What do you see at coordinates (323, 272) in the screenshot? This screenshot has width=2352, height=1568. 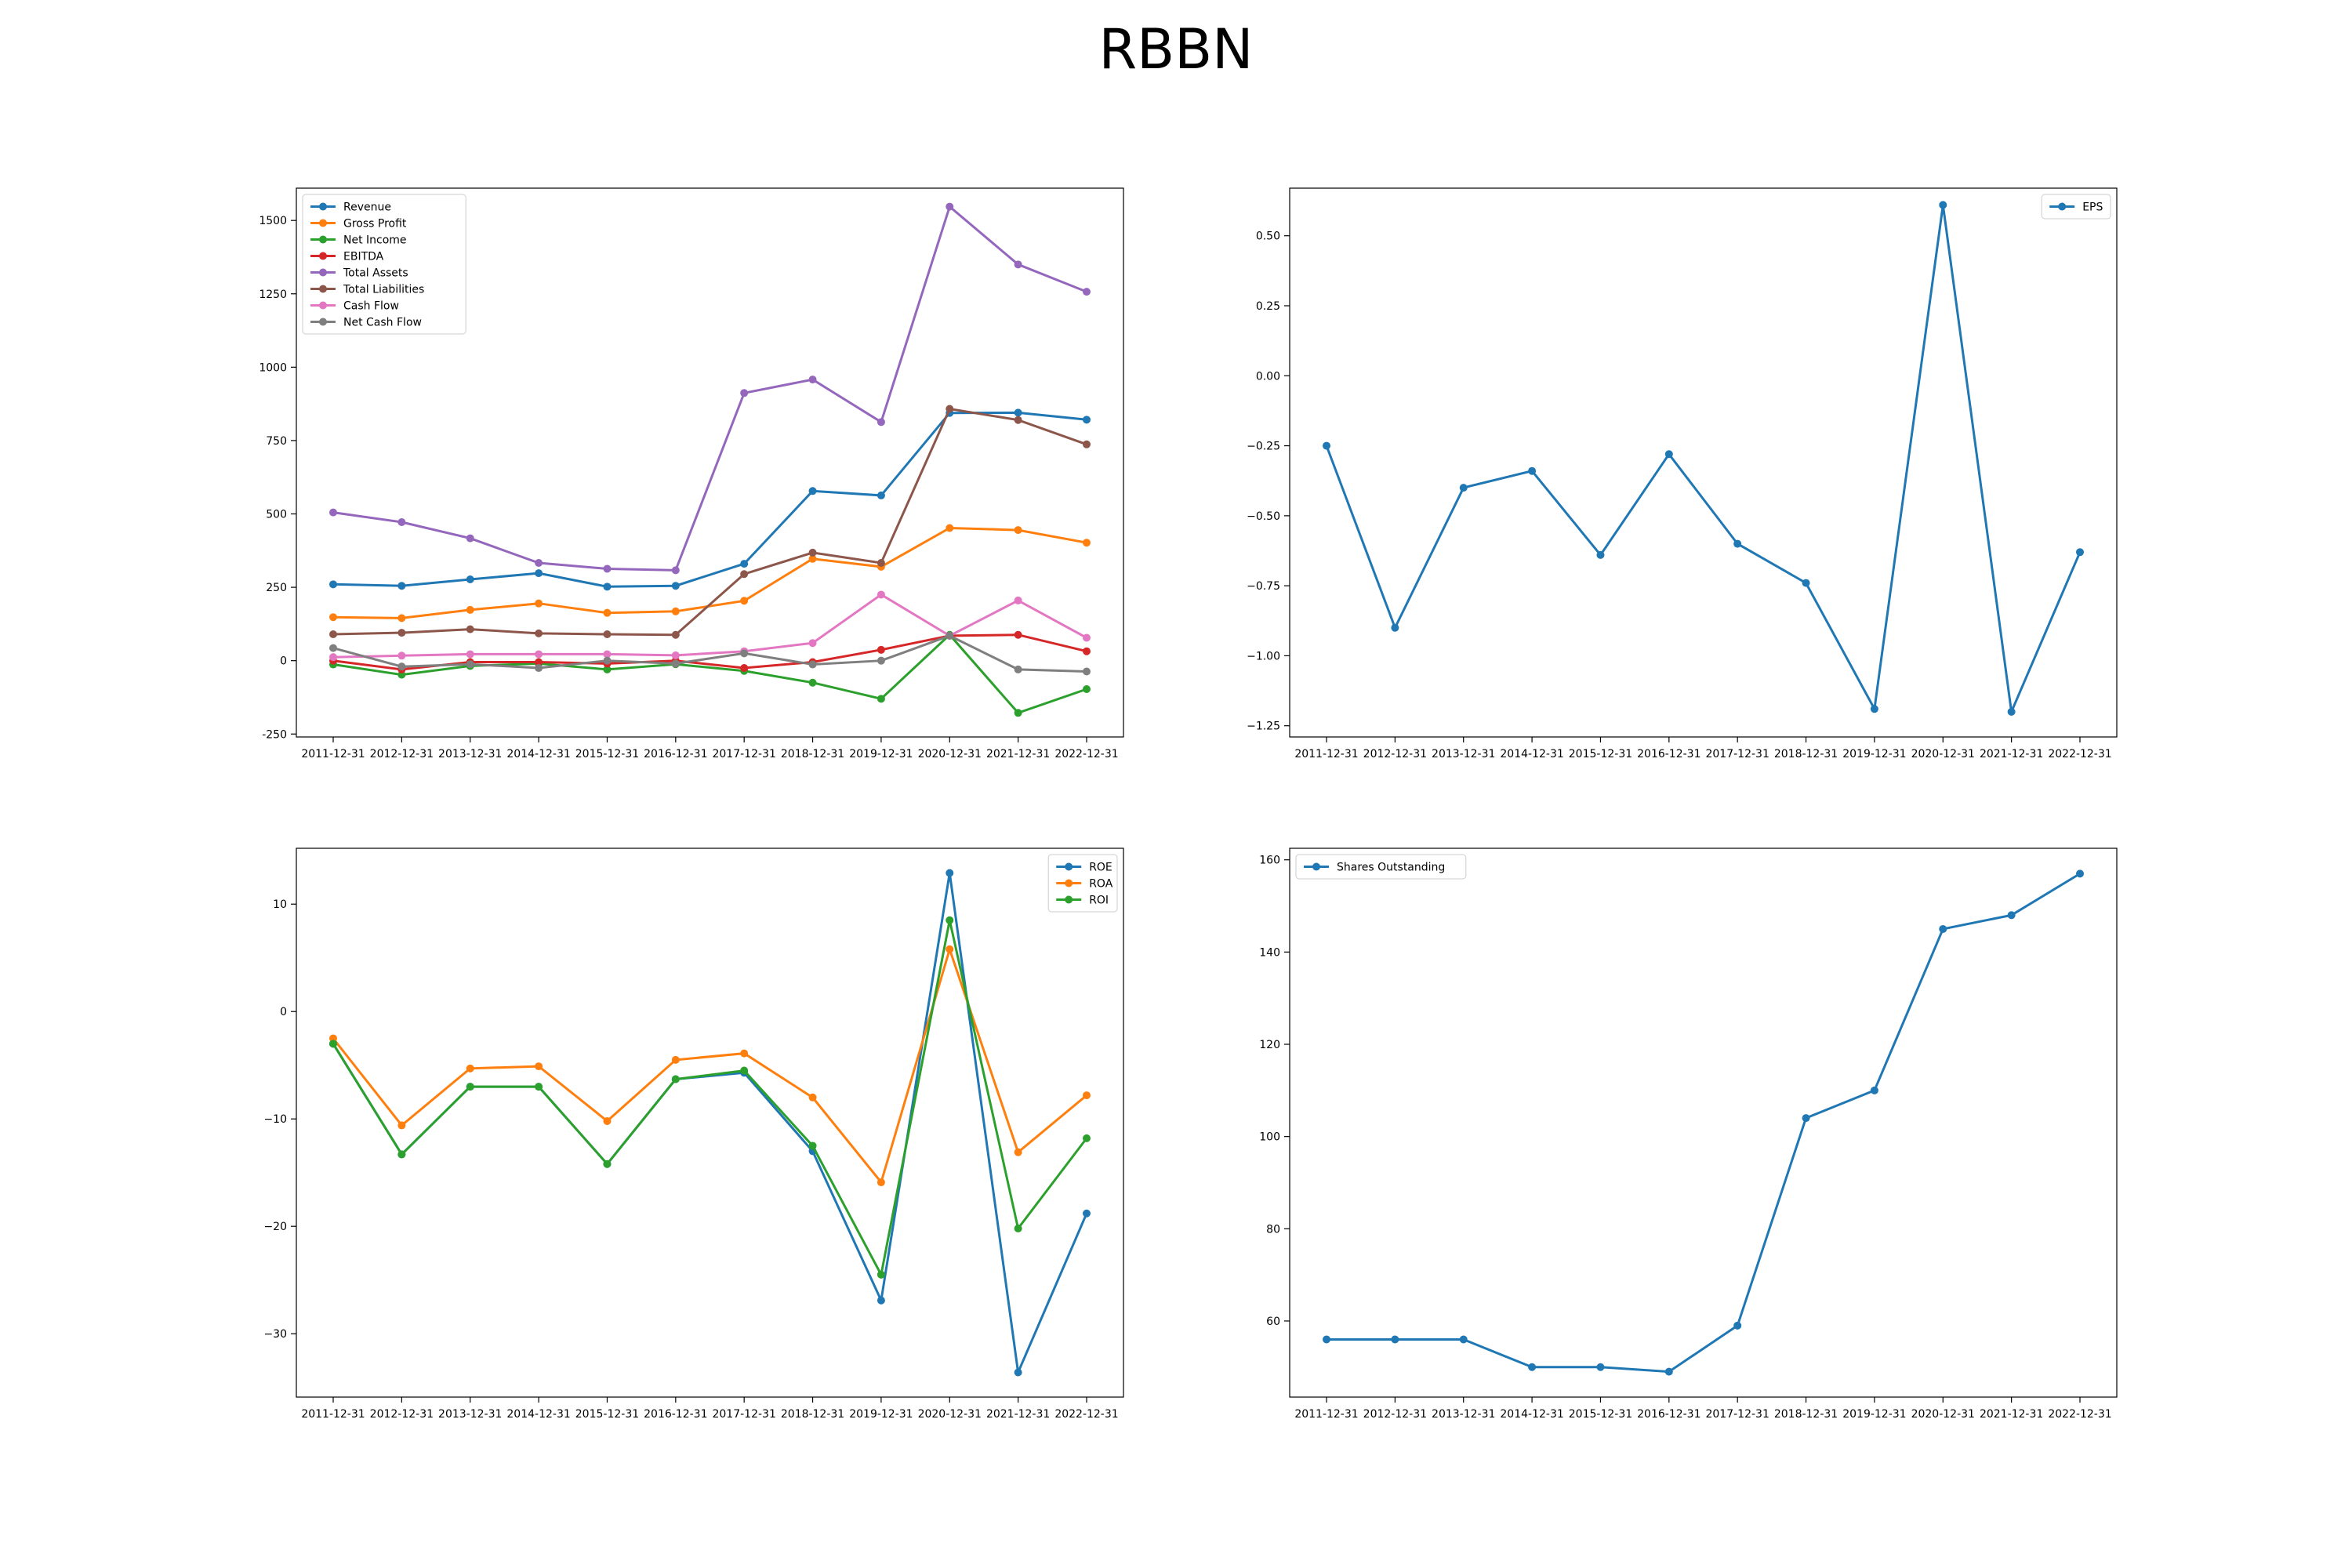 I see `legend-marker-total-assets` at bounding box center [323, 272].